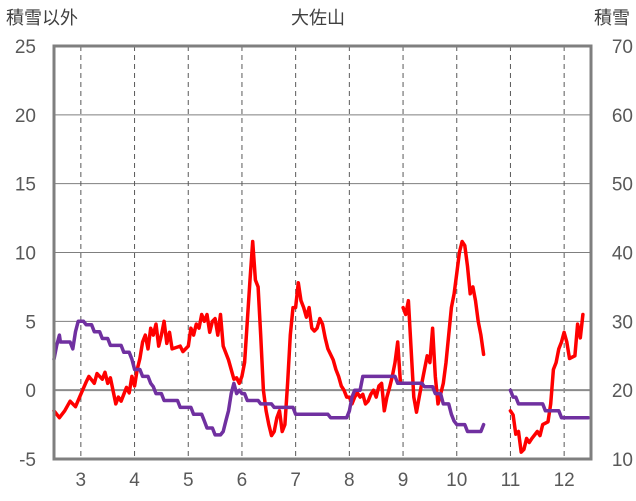 This screenshot has width=636, height=501. What do you see at coordinates (456, 480) in the screenshot?
I see `x-tick-label: 10` at bounding box center [456, 480].